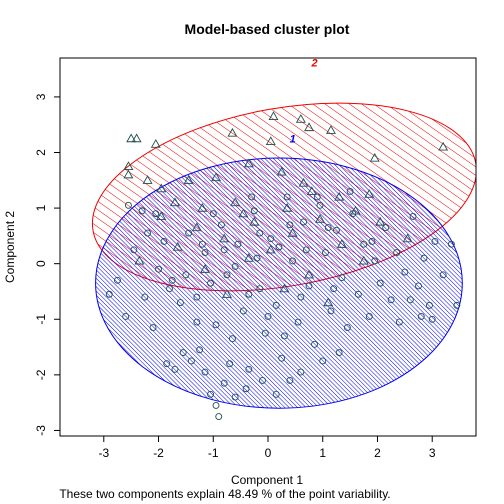  Describe the element at coordinates (267, 480) in the screenshot. I see `x-axis-label: Component 1` at that location.